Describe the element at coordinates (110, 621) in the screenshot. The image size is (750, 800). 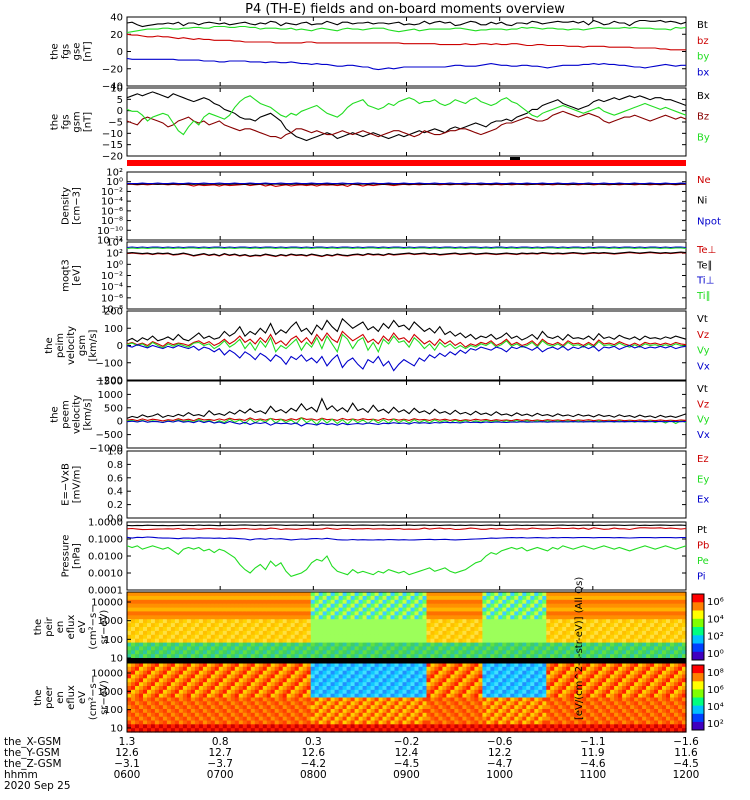
I see `ytick-label: 1000` at that location.